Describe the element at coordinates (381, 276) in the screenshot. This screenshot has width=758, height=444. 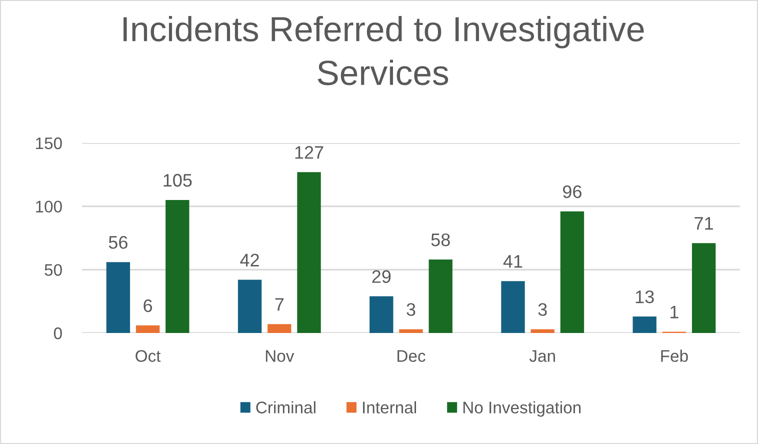
I see `data-label: 29` at that location.